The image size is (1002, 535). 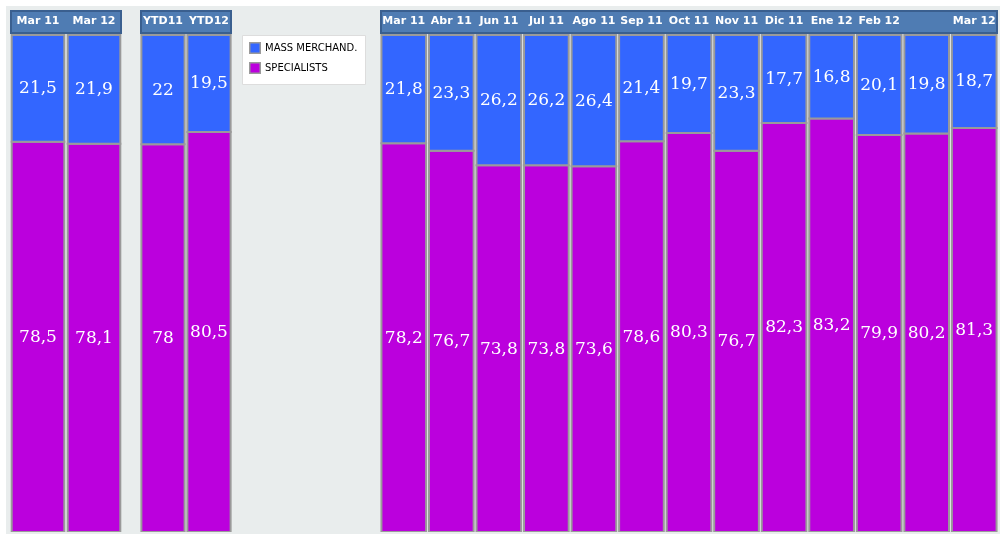 I want to click on data-label: 21,5, so click(x=38, y=87).